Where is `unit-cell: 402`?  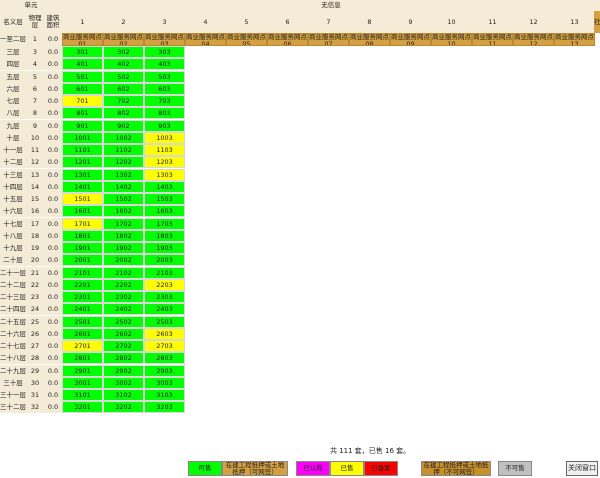 unit-cell: 402 is located at coordinates (123, 64).